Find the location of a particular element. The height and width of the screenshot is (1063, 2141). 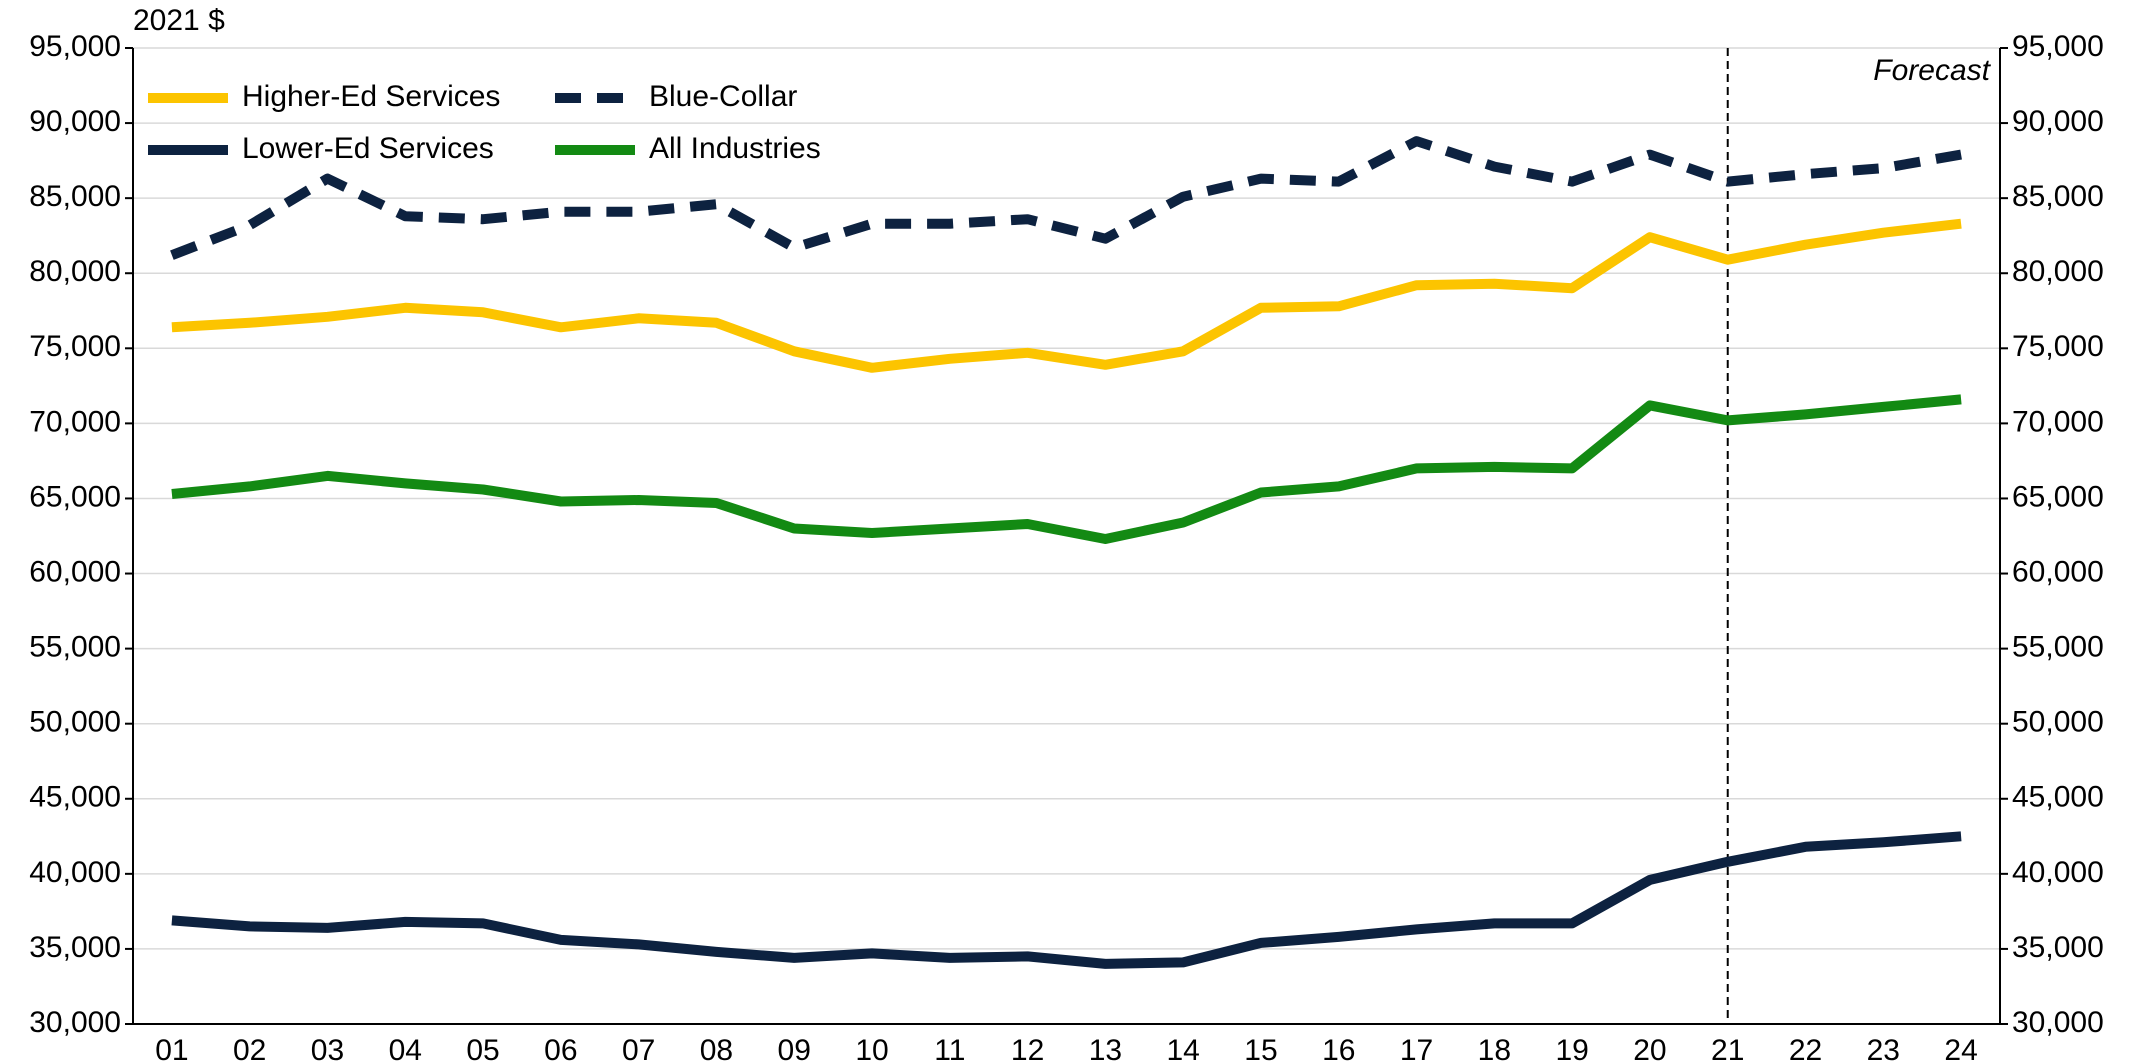

x-tick-label: 21 is located at coordinates (1727, 1048).